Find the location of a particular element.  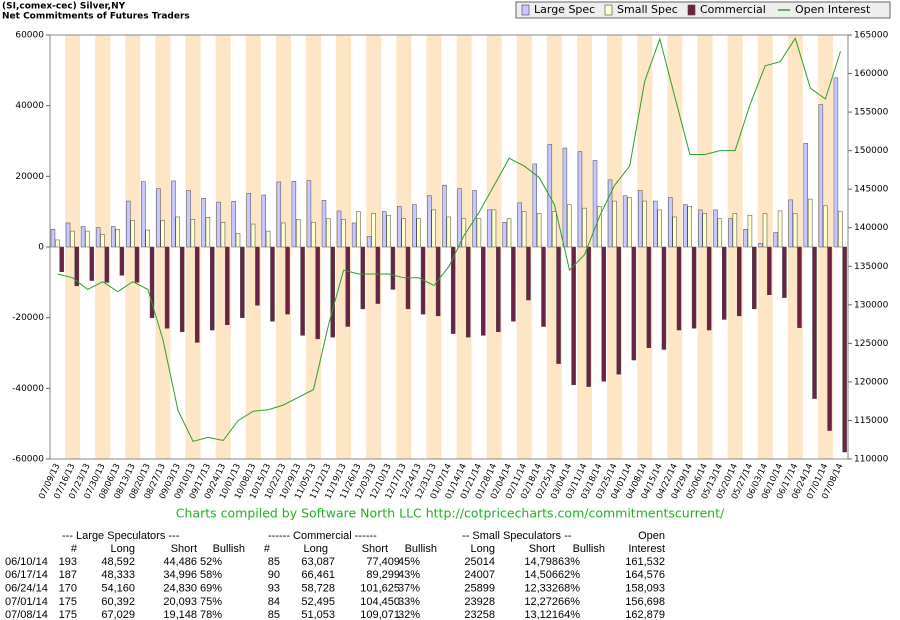

table-cell: 90 is located at coordinates (274, 575).